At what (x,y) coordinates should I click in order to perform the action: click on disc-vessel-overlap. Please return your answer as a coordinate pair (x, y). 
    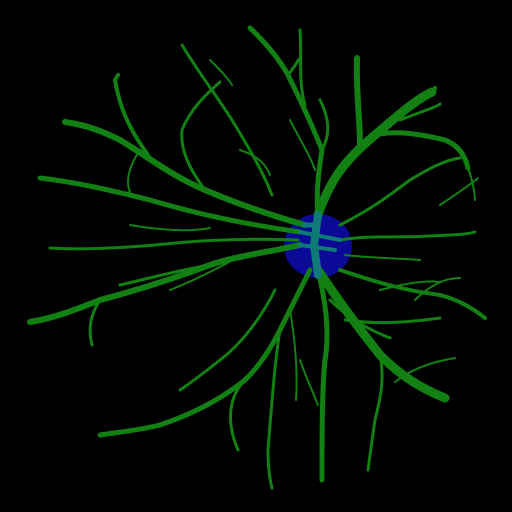
    Looking at the image, I should click on (320, 245).